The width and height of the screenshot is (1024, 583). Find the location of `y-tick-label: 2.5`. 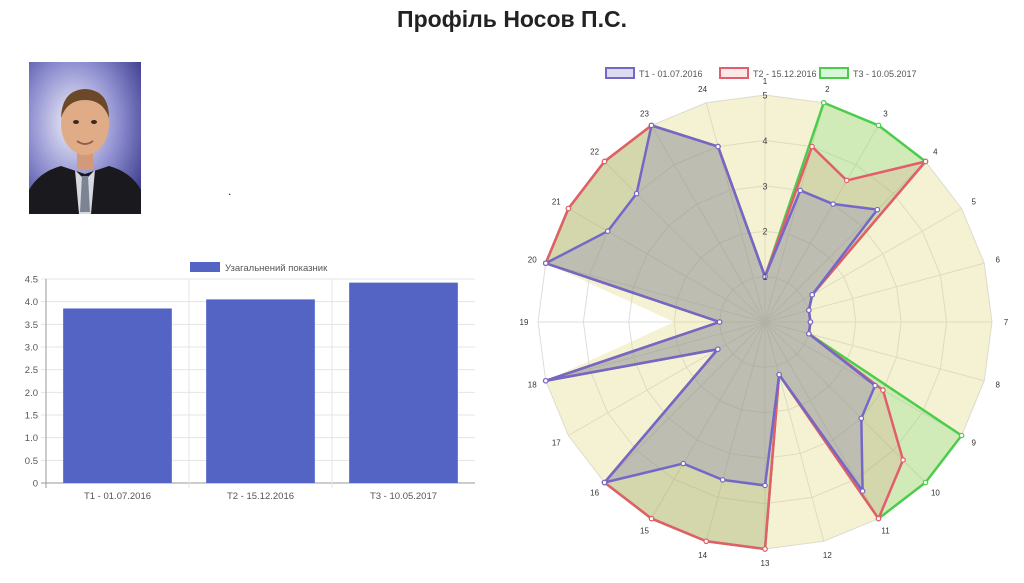

y-tick-label: 2.5 is located at coordinates (31, 370).